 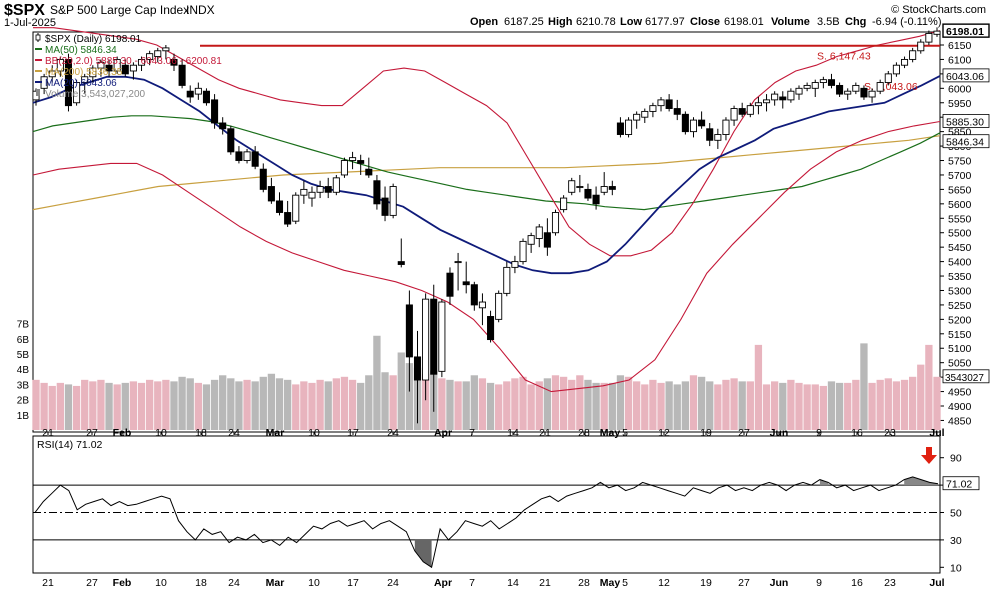 What do you see at coordinates (93, 39) in the screenshot?
I see `legend-entry: $SPX (Daily) 6198.01` at bounding box center [93, 39].